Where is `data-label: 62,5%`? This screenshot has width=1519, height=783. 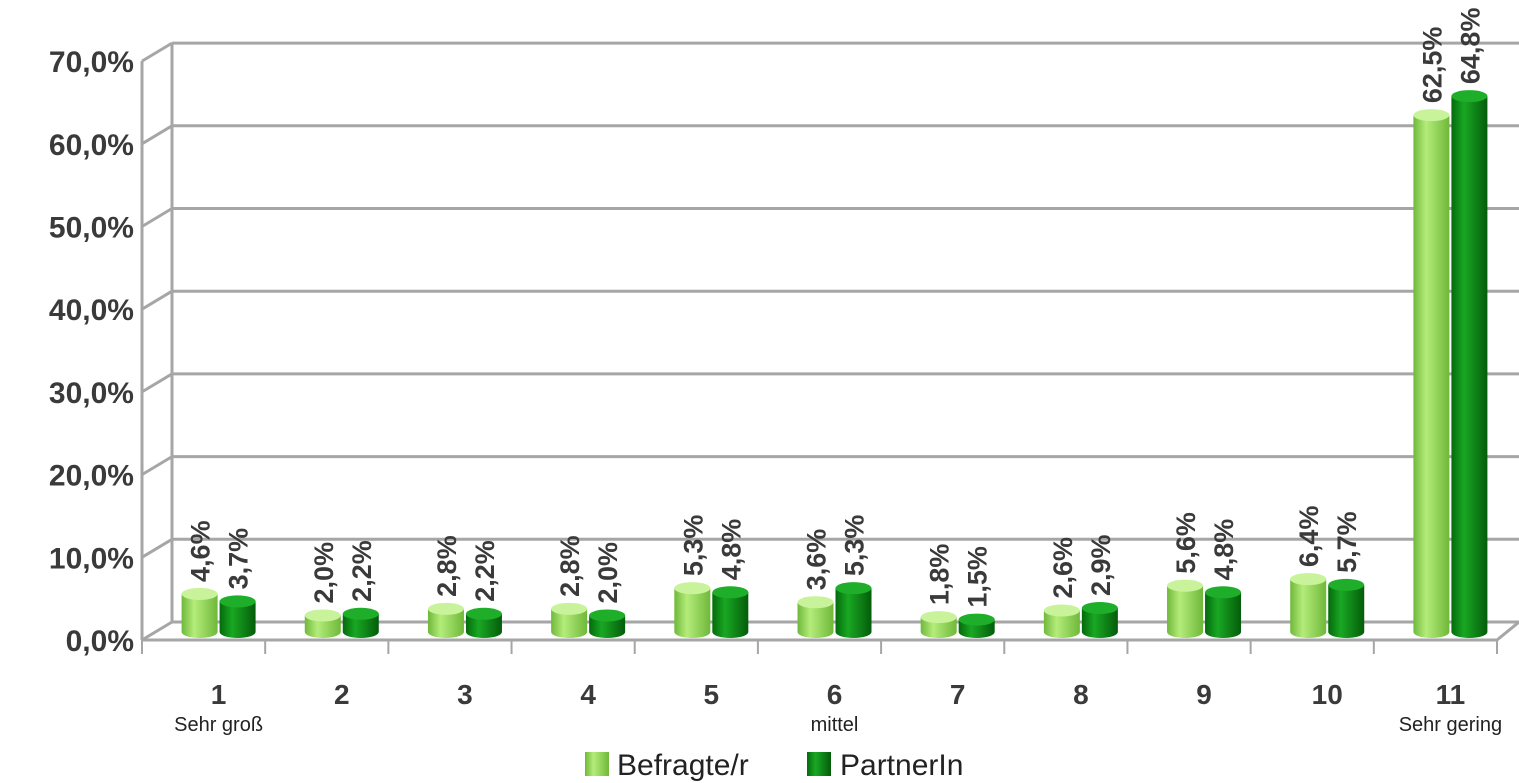 data-label: 62,5% is located at coordinates (1432, 65).